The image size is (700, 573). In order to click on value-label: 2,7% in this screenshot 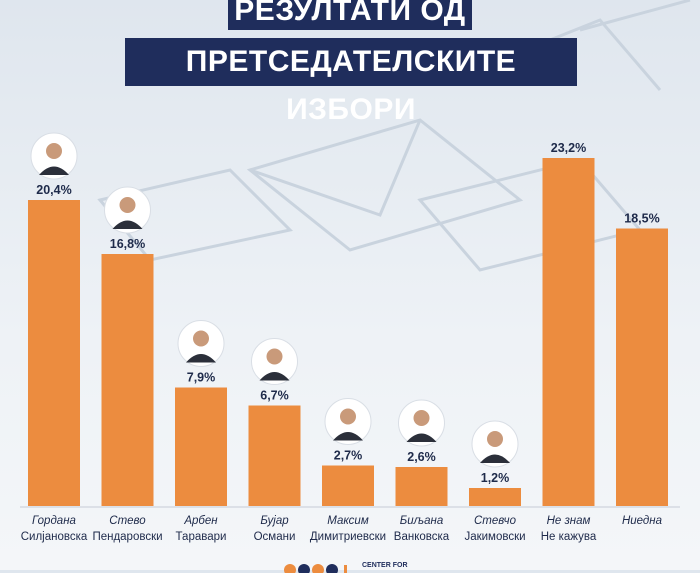, I will do `click(348, 456)`.